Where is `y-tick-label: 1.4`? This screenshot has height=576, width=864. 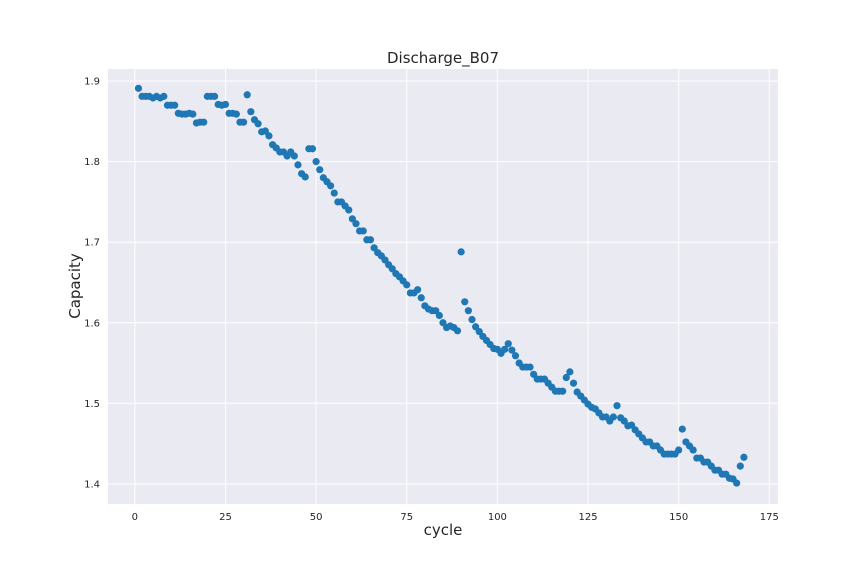
y-tick-label: 1.4 is located at coordinates (92, 484).